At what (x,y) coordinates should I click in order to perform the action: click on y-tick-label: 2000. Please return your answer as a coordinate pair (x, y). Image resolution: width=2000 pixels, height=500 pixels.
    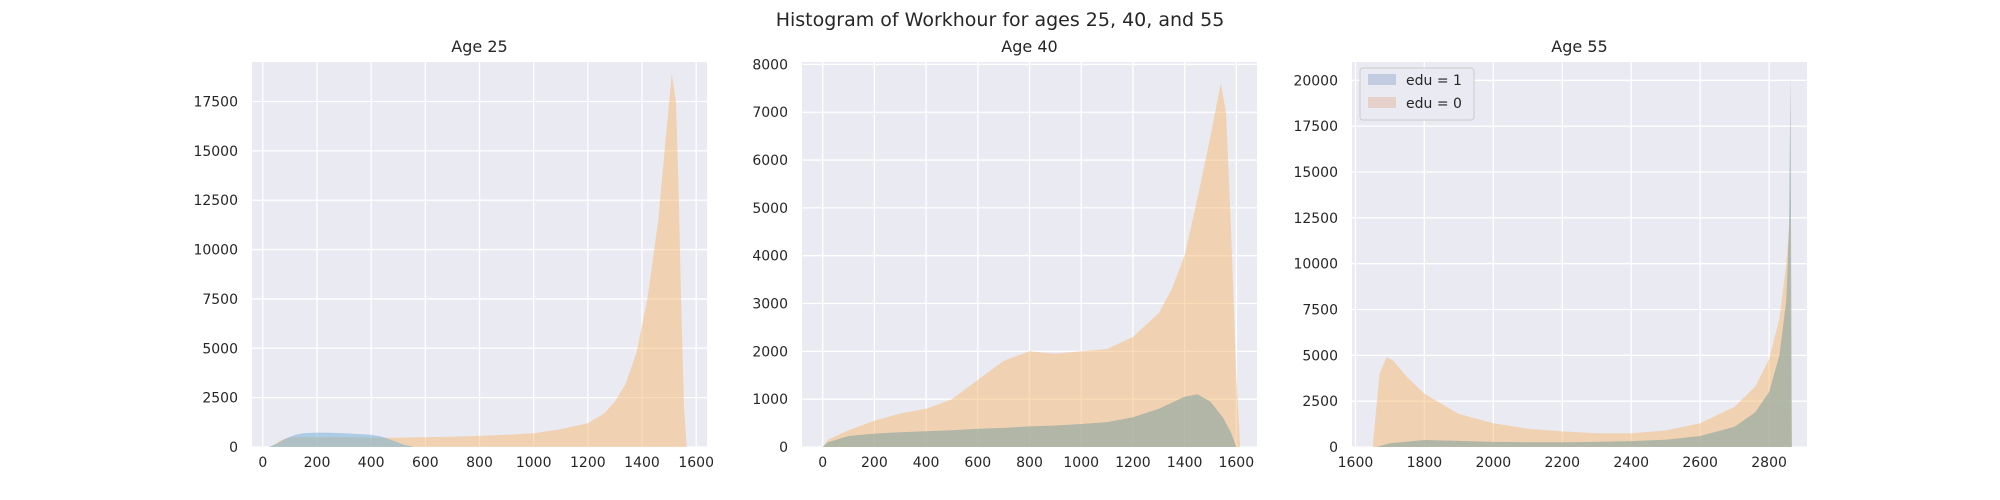
    Looking at the image, I should click on (770, 352).